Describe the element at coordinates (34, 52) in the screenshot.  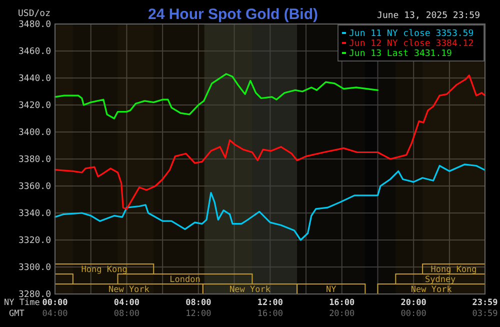
I see `y-tick-label: 3460.0` at that location.